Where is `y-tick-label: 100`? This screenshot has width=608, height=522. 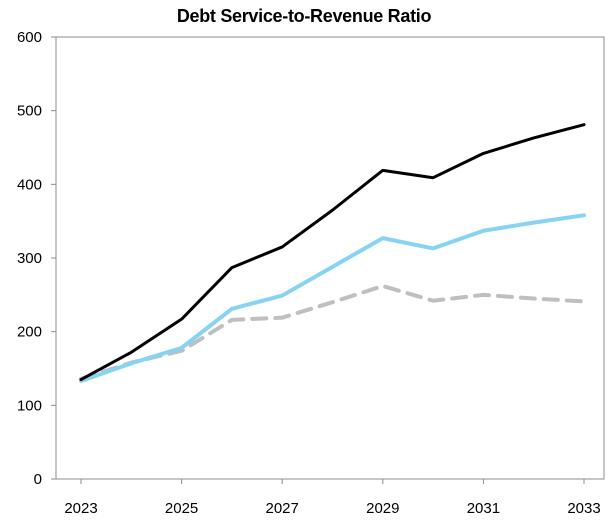
y-tick-label: 100 is located at coordinates (29, 405).